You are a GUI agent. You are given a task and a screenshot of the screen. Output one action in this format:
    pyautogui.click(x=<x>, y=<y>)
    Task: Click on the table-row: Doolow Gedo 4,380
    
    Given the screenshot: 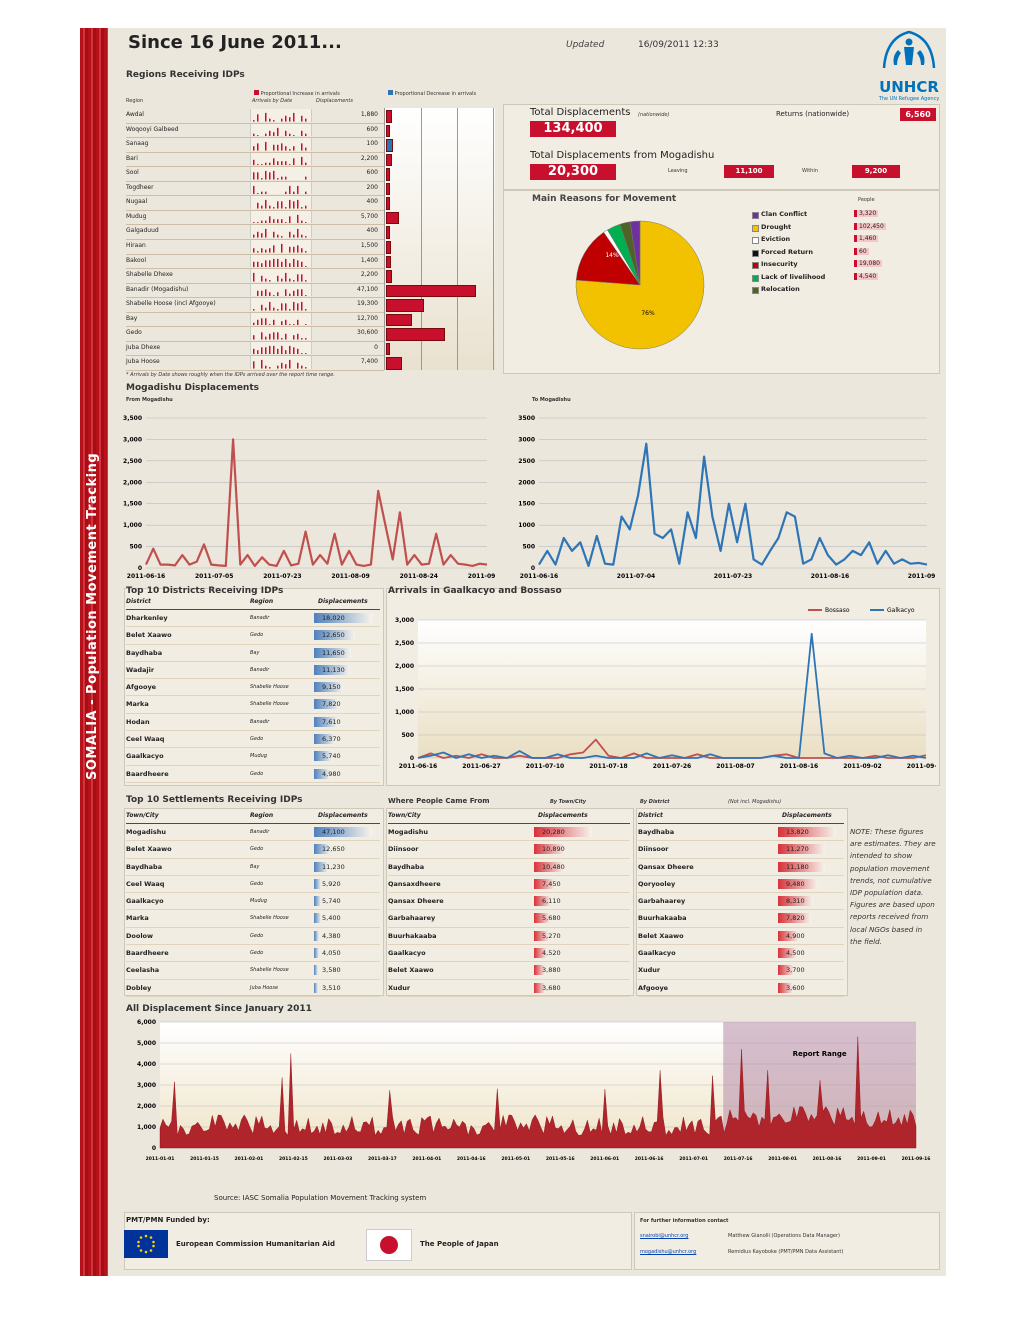 What is the action you would take?
    pyautogui.click(x=253, y=937)
    